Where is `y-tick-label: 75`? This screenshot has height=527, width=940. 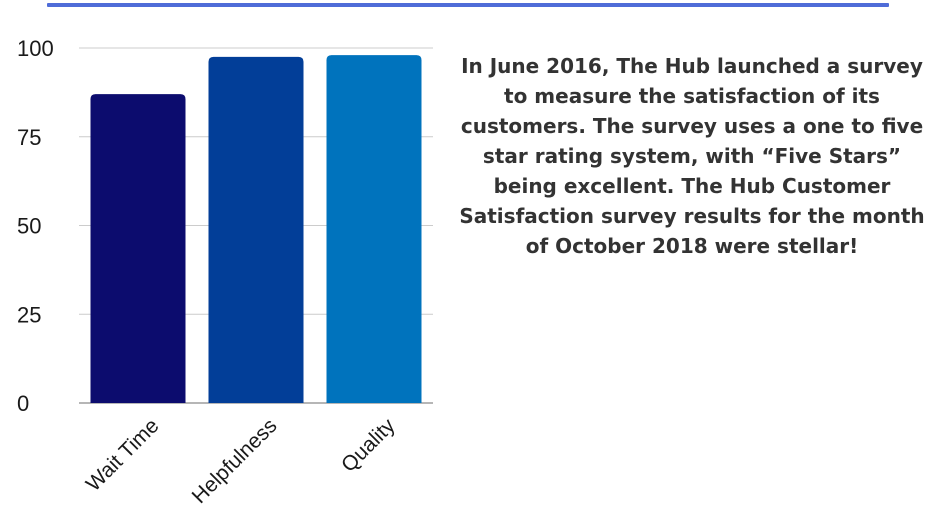 y-tick-label: 75 is located at coordinates (29, 137).